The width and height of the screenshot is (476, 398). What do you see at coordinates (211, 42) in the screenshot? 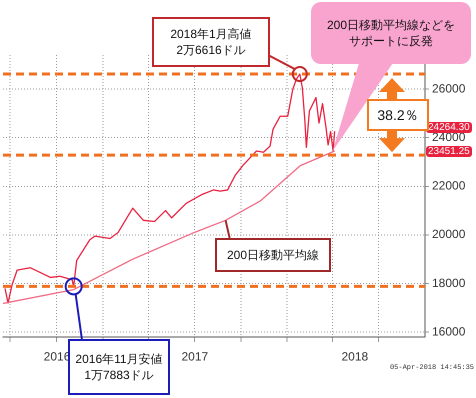
I see `annotation: 2018年1月高値2万6616ドル` at bounding box center [211, 42].